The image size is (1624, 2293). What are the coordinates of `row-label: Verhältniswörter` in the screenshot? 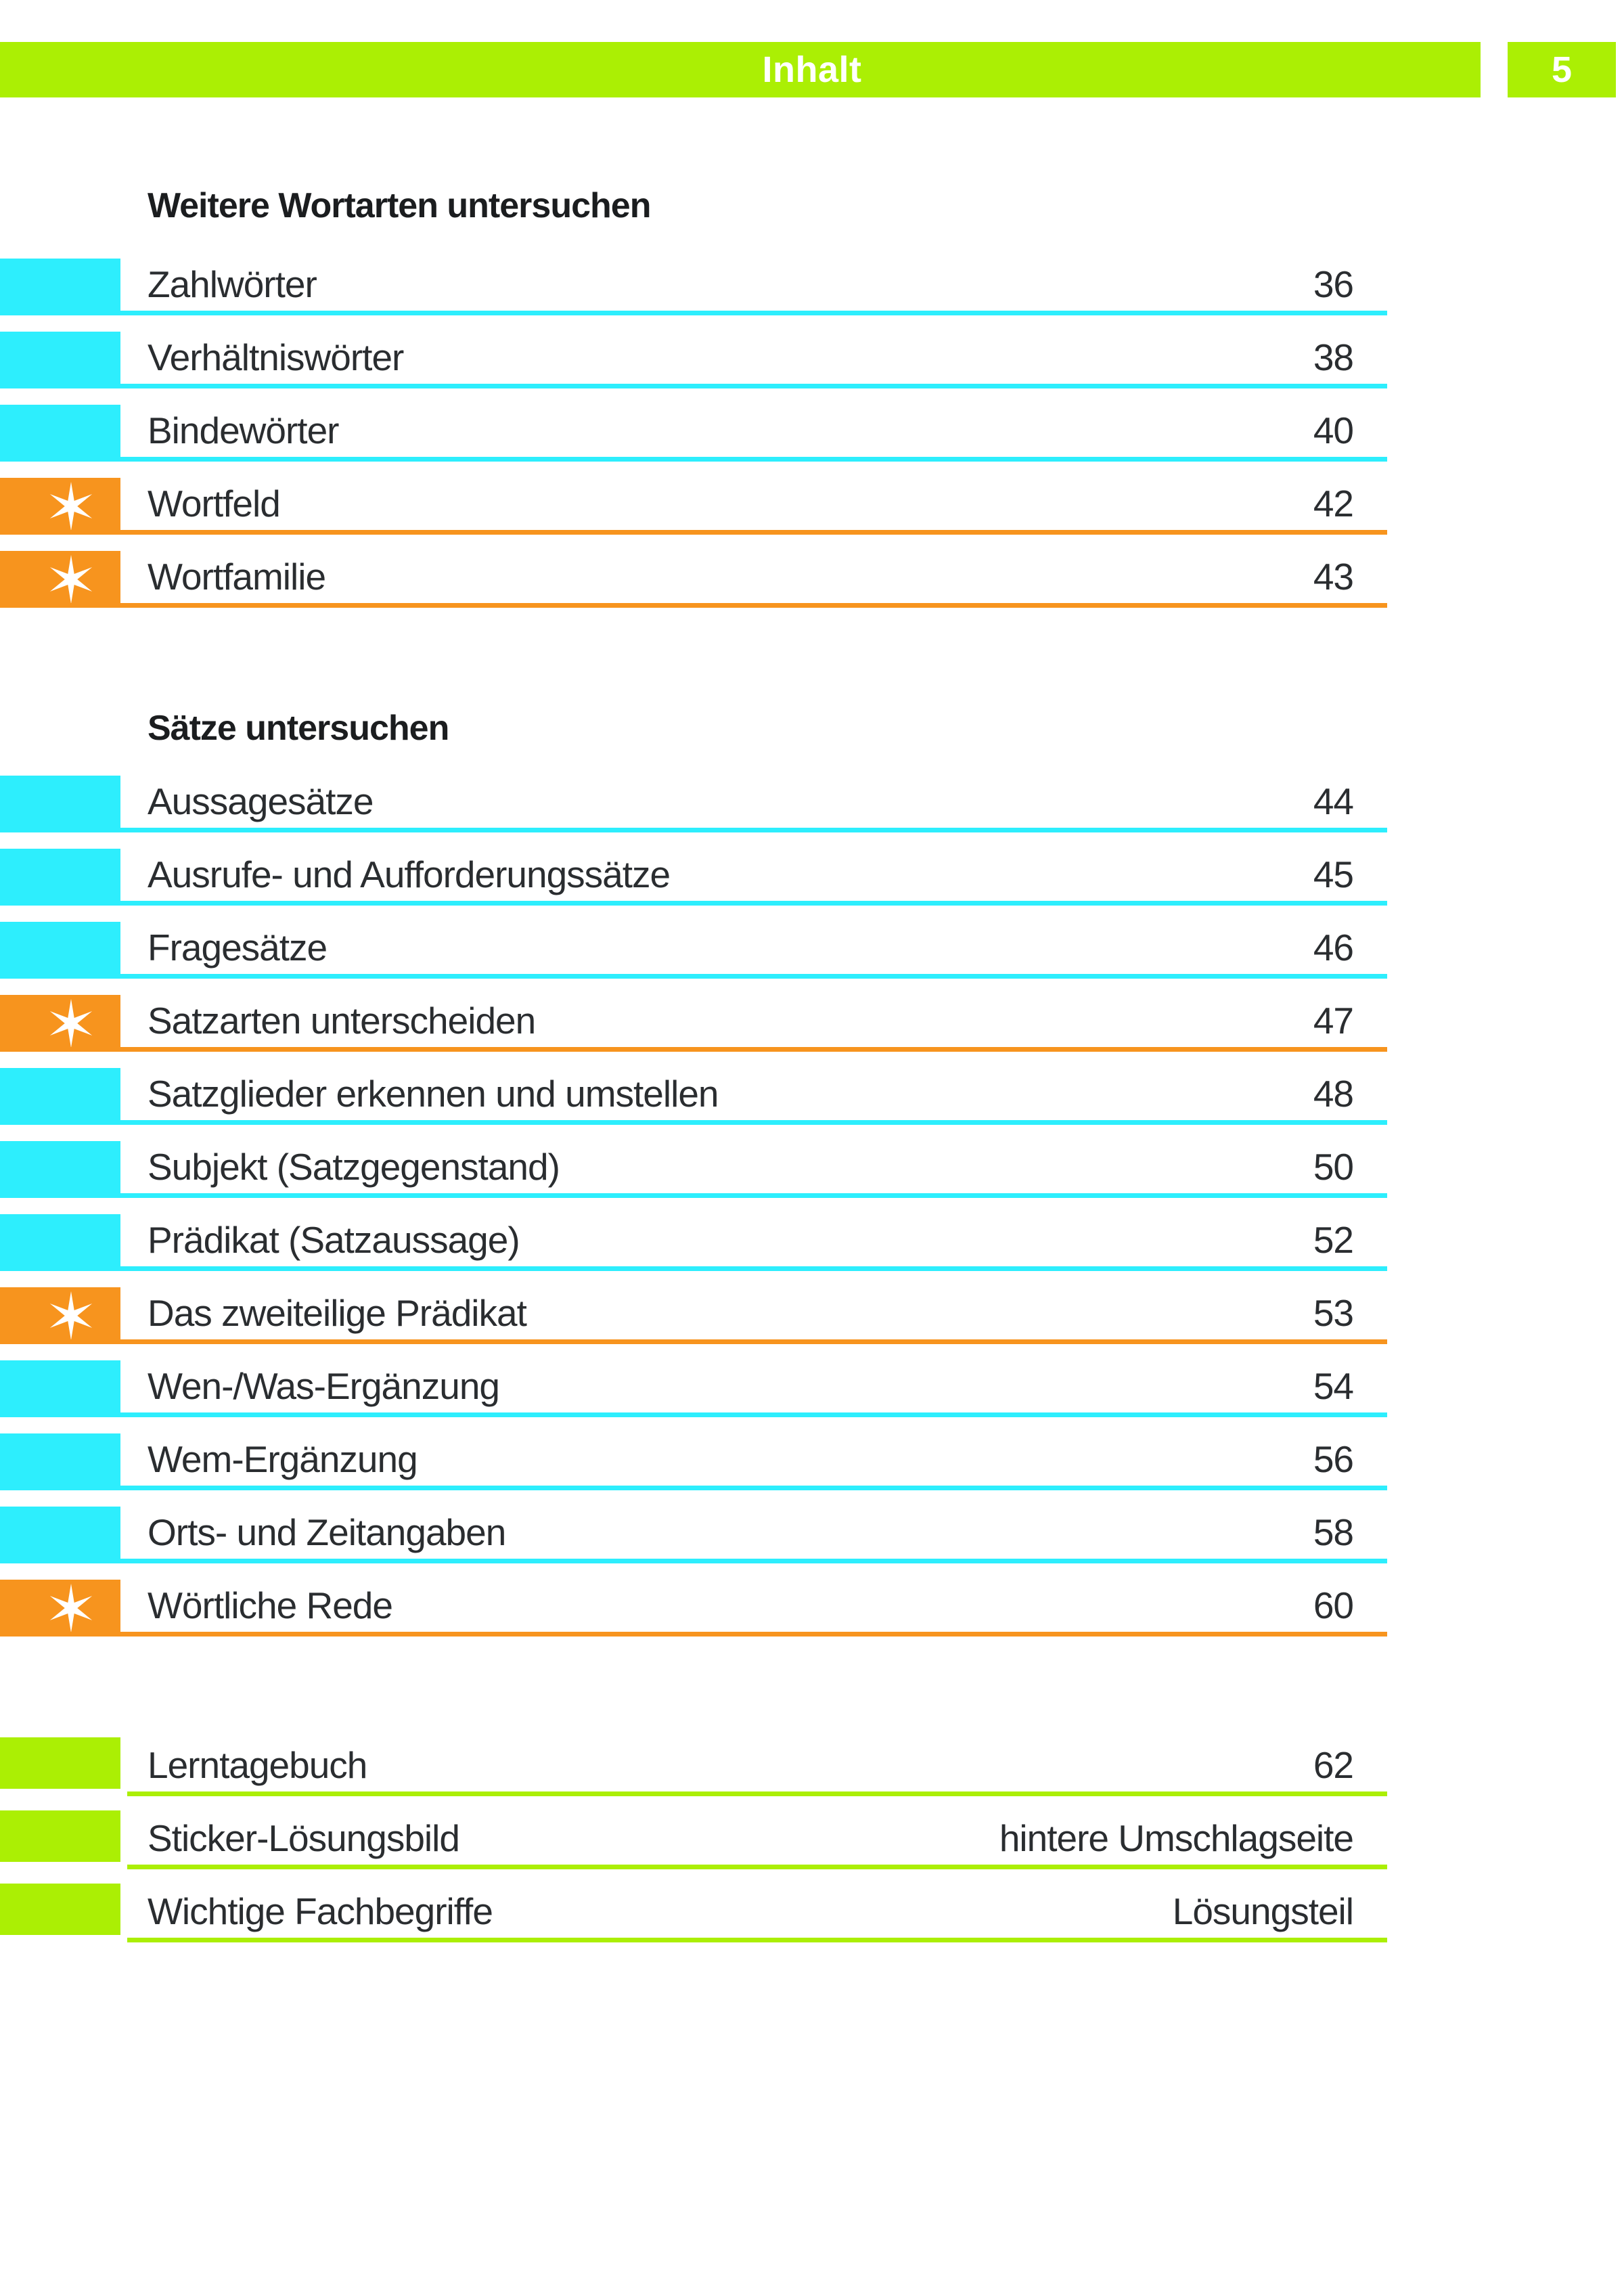 It's located at (276, 357).